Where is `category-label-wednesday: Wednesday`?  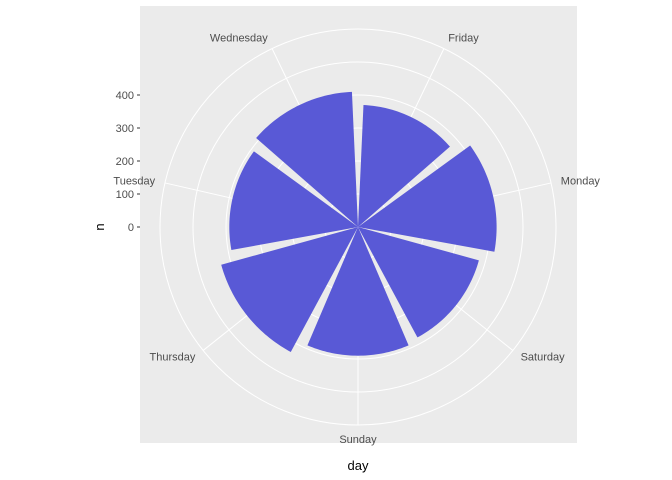
category-label-wednesday: Wednesday is located at coordinates (239, 39).